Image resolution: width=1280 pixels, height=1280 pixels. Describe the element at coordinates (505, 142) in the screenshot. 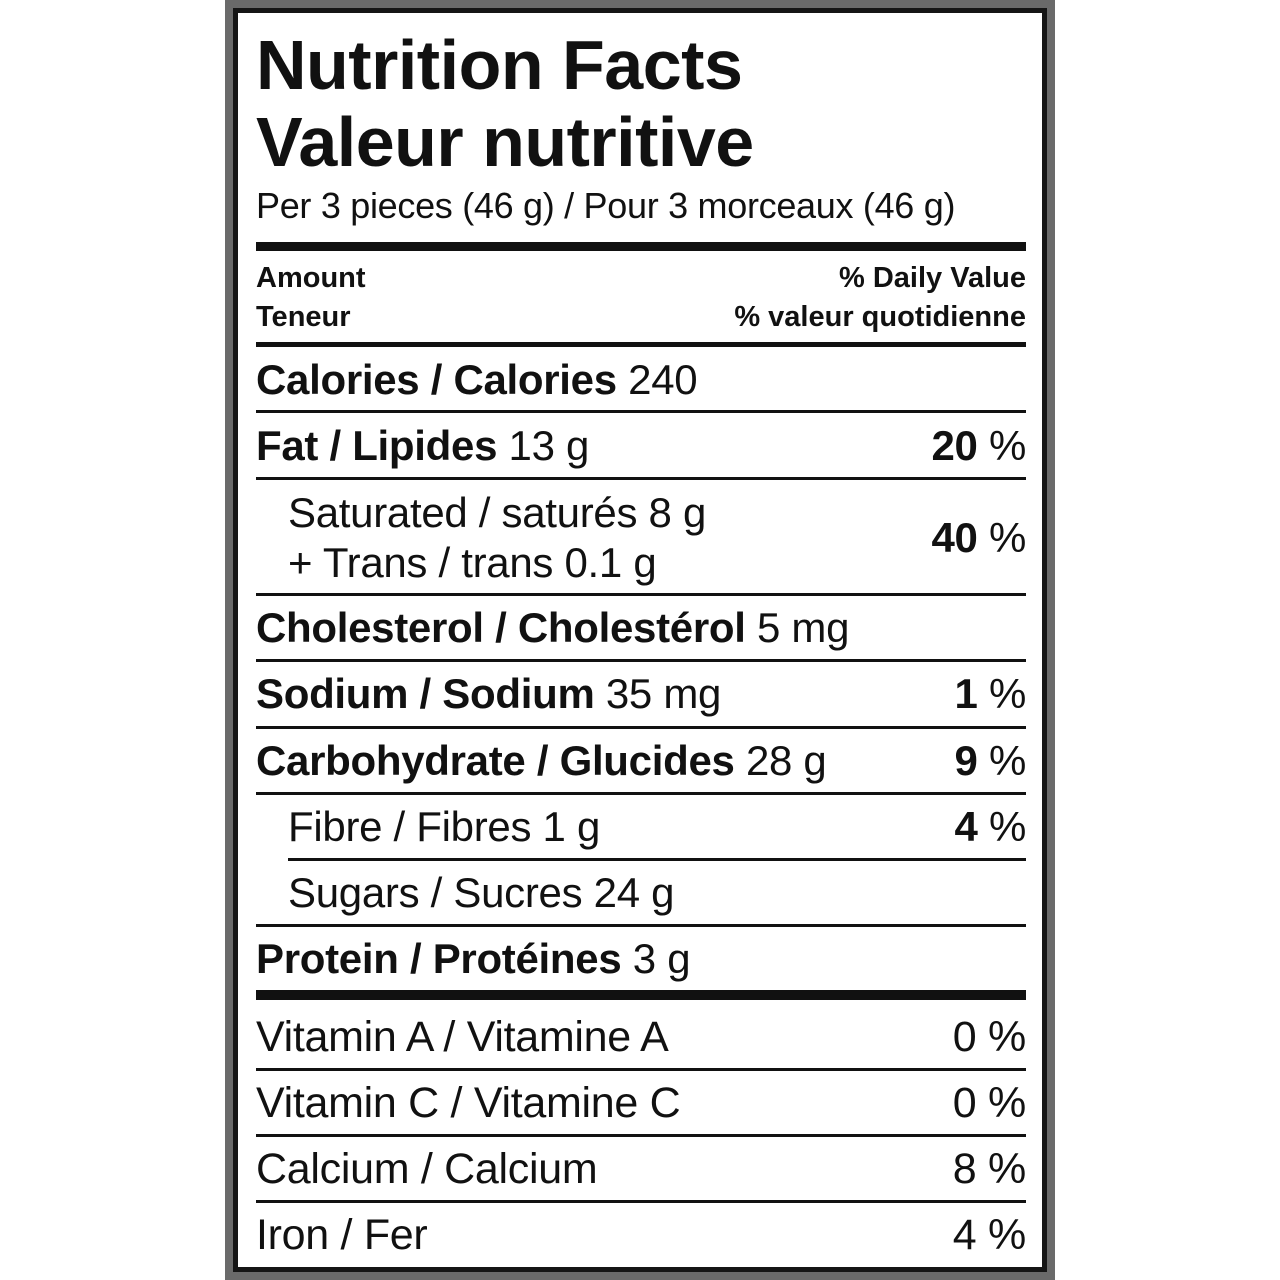

I see `title-french: Valeur nutritive` at that location.